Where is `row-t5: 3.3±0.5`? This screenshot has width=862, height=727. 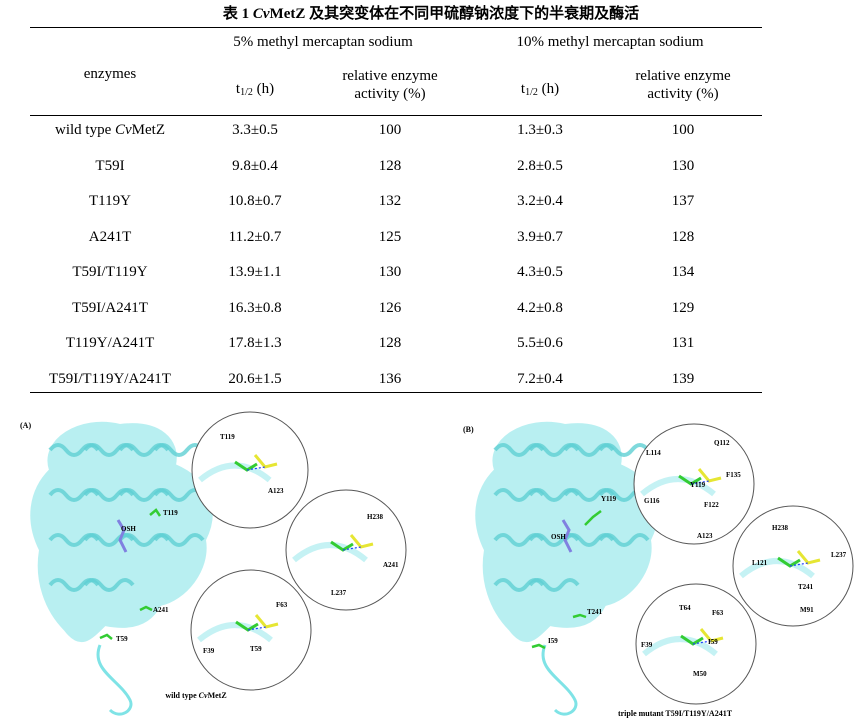
row-t5: 3.3±0.5 is located at coordinates (255, 130).